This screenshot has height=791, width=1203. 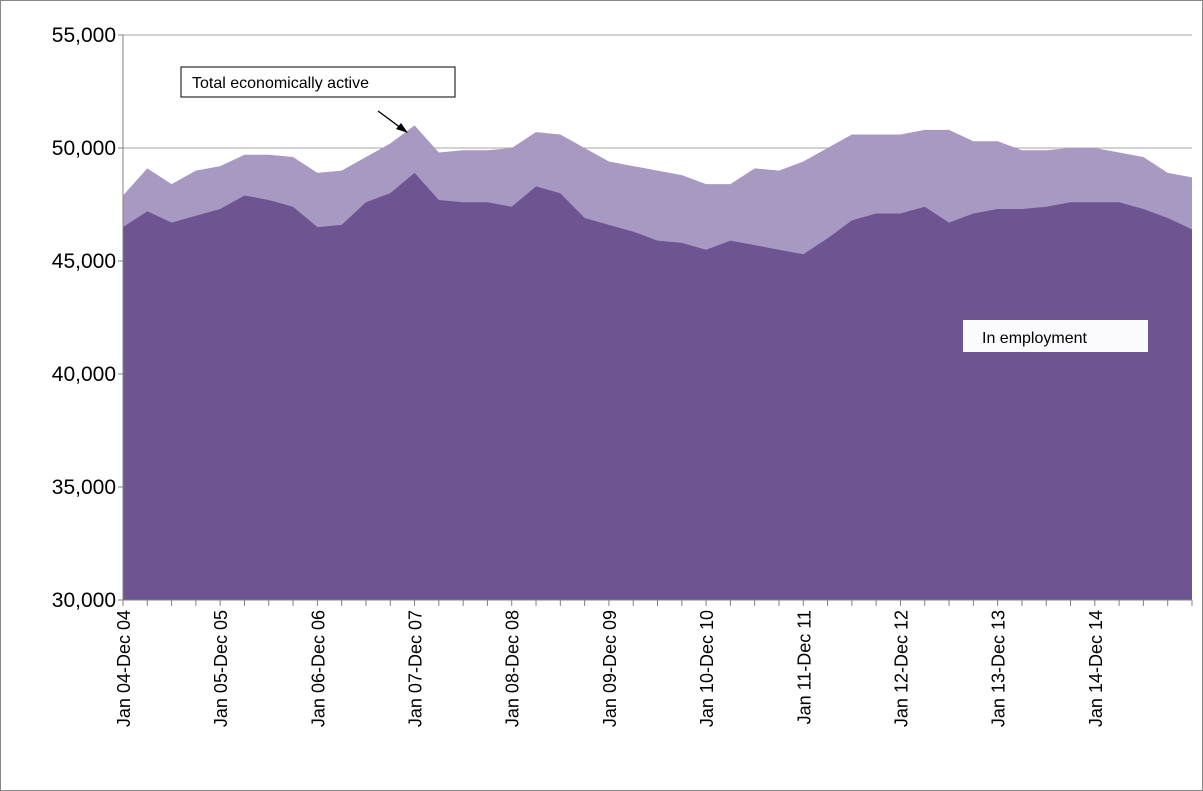 I want to click on y-tick-label: 55,000, so click(x=84, y=35).